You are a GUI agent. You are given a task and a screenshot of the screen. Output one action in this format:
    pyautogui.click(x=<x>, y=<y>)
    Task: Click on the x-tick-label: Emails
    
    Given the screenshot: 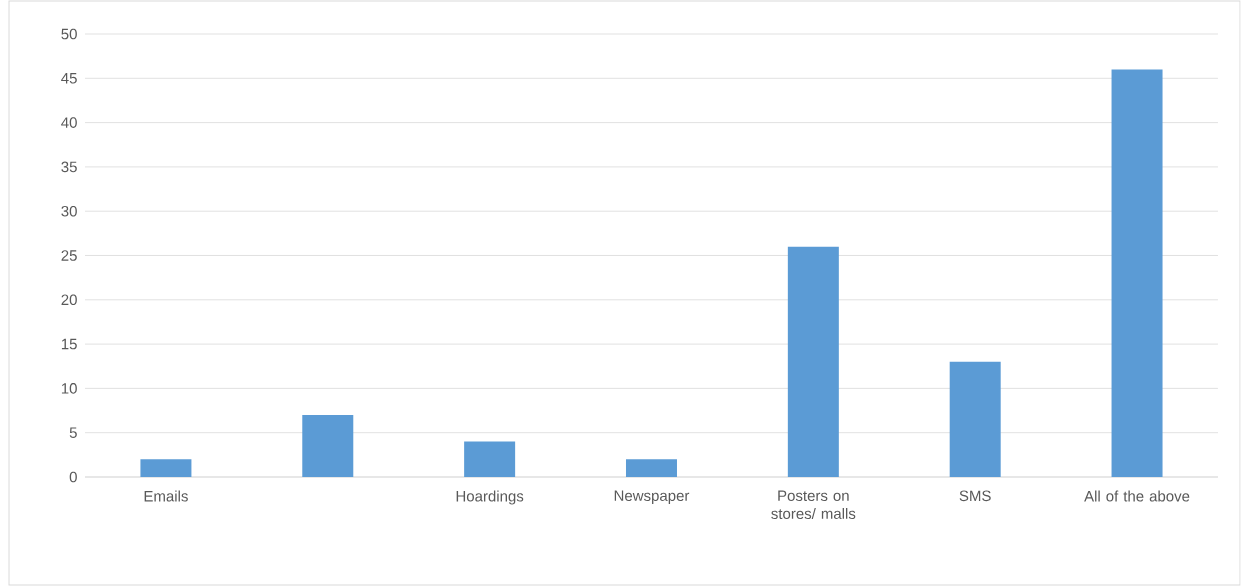 What is the action you would take?
    pyautogui.click(x=166, y=496)
    